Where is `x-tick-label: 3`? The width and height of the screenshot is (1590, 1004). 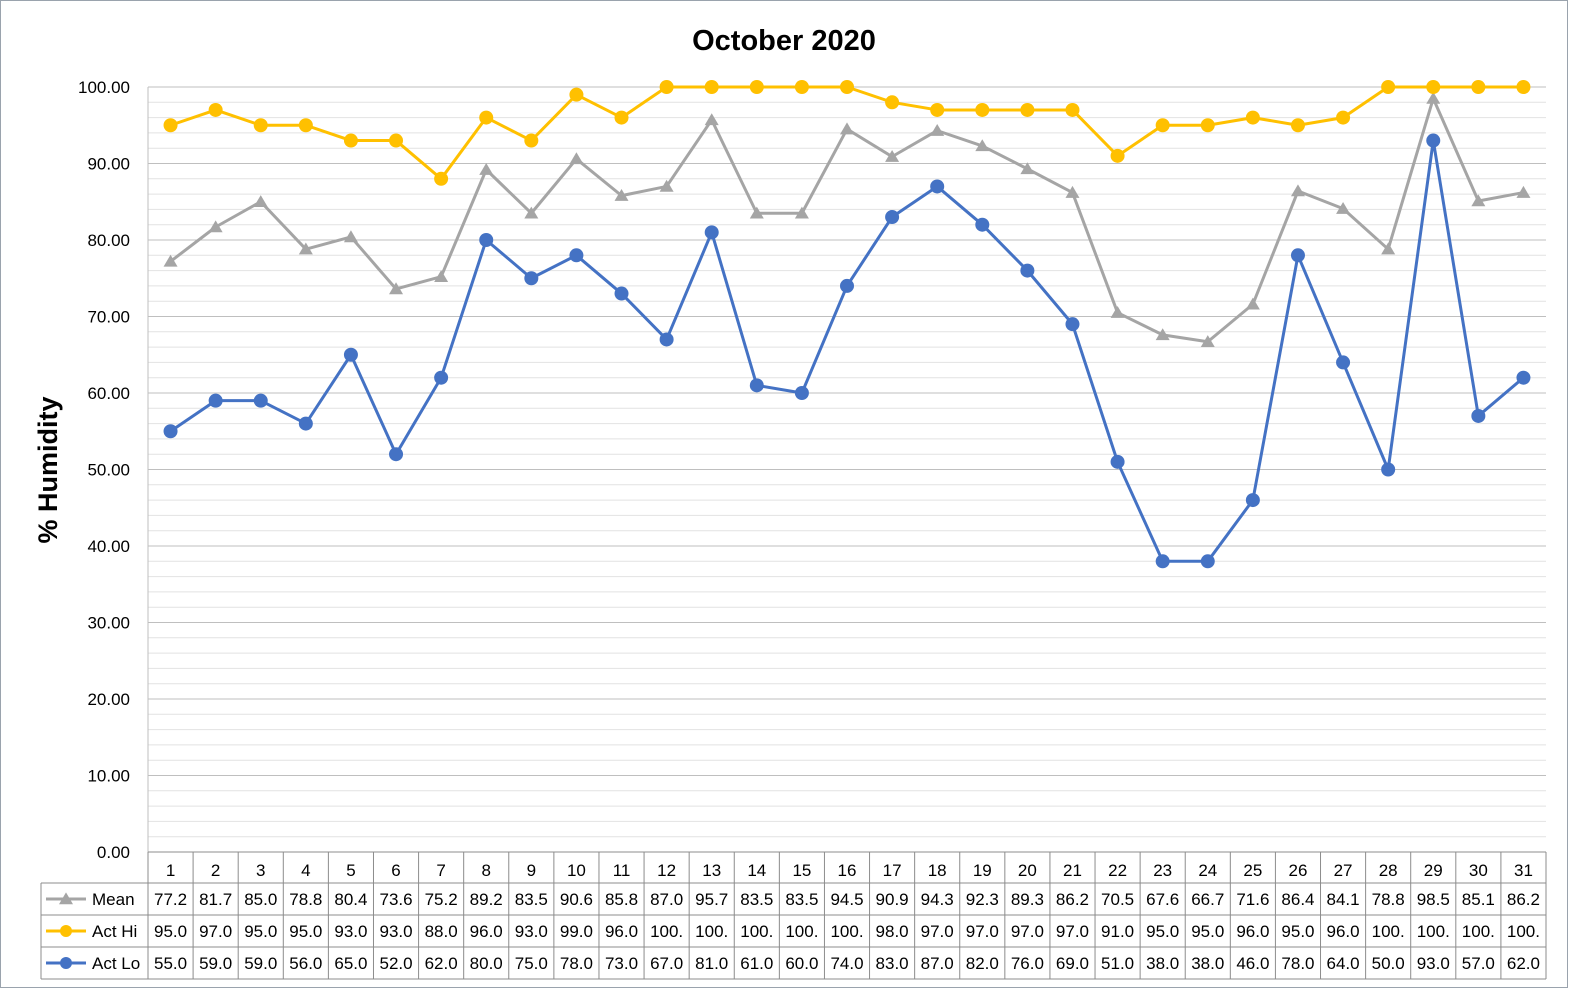
x-tick-label: 3 is located at coordinates (260, 870).